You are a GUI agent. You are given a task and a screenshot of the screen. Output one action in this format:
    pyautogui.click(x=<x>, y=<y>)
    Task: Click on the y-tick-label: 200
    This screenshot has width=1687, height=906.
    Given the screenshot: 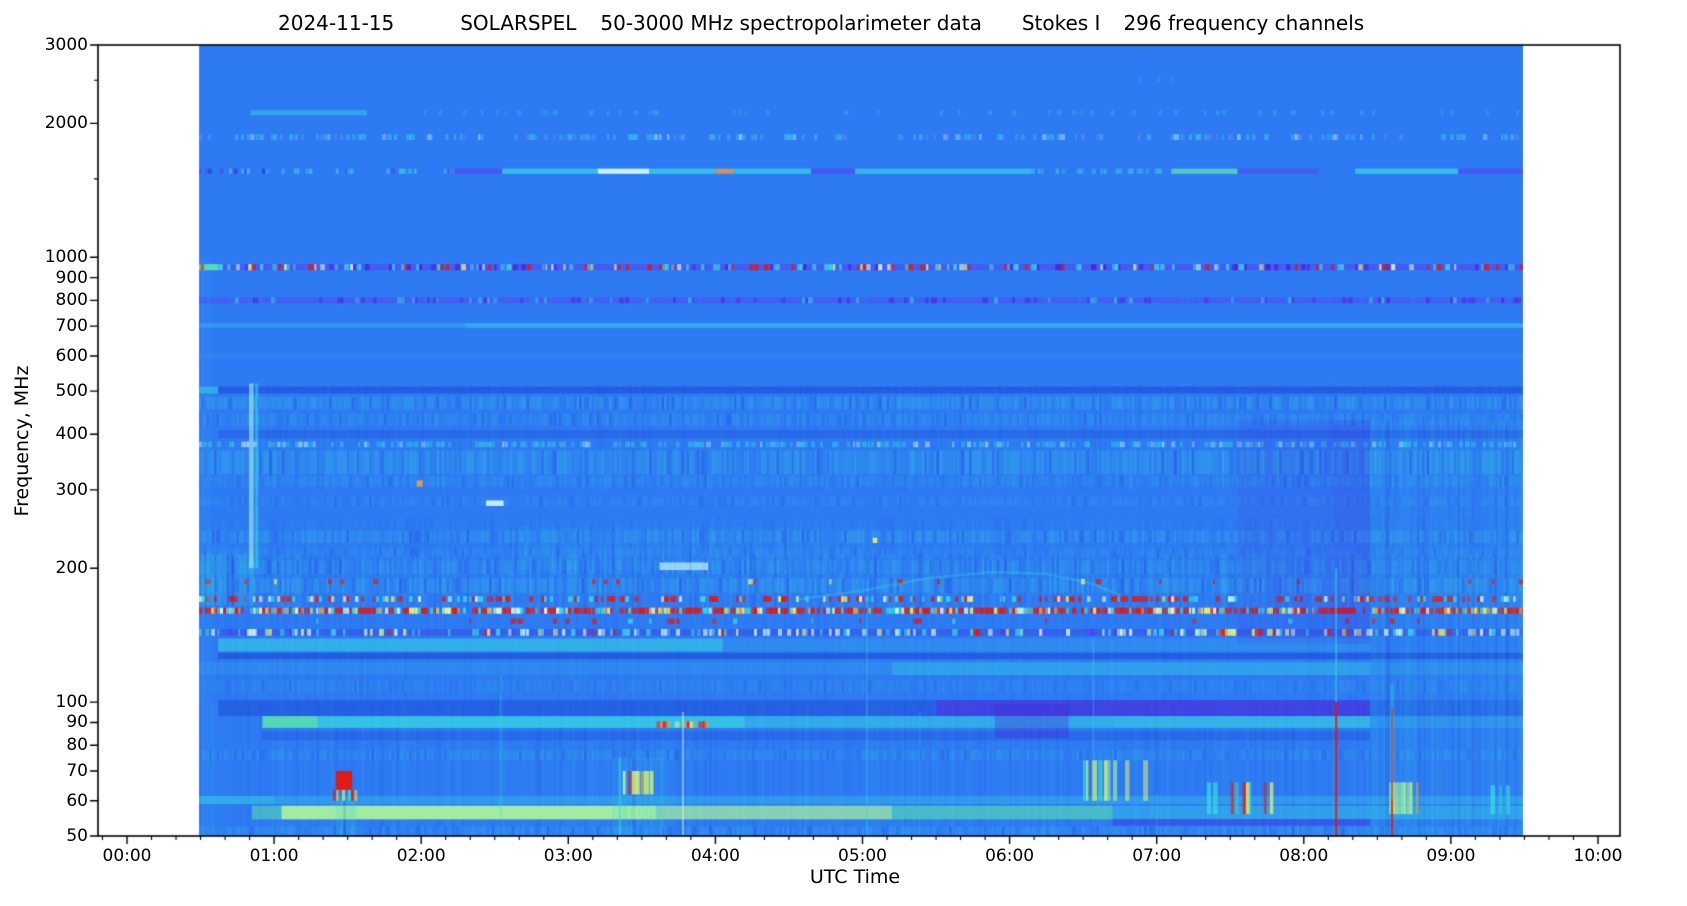 What is the action you would take?
    pyautogui.click(x=71, y=568)
    